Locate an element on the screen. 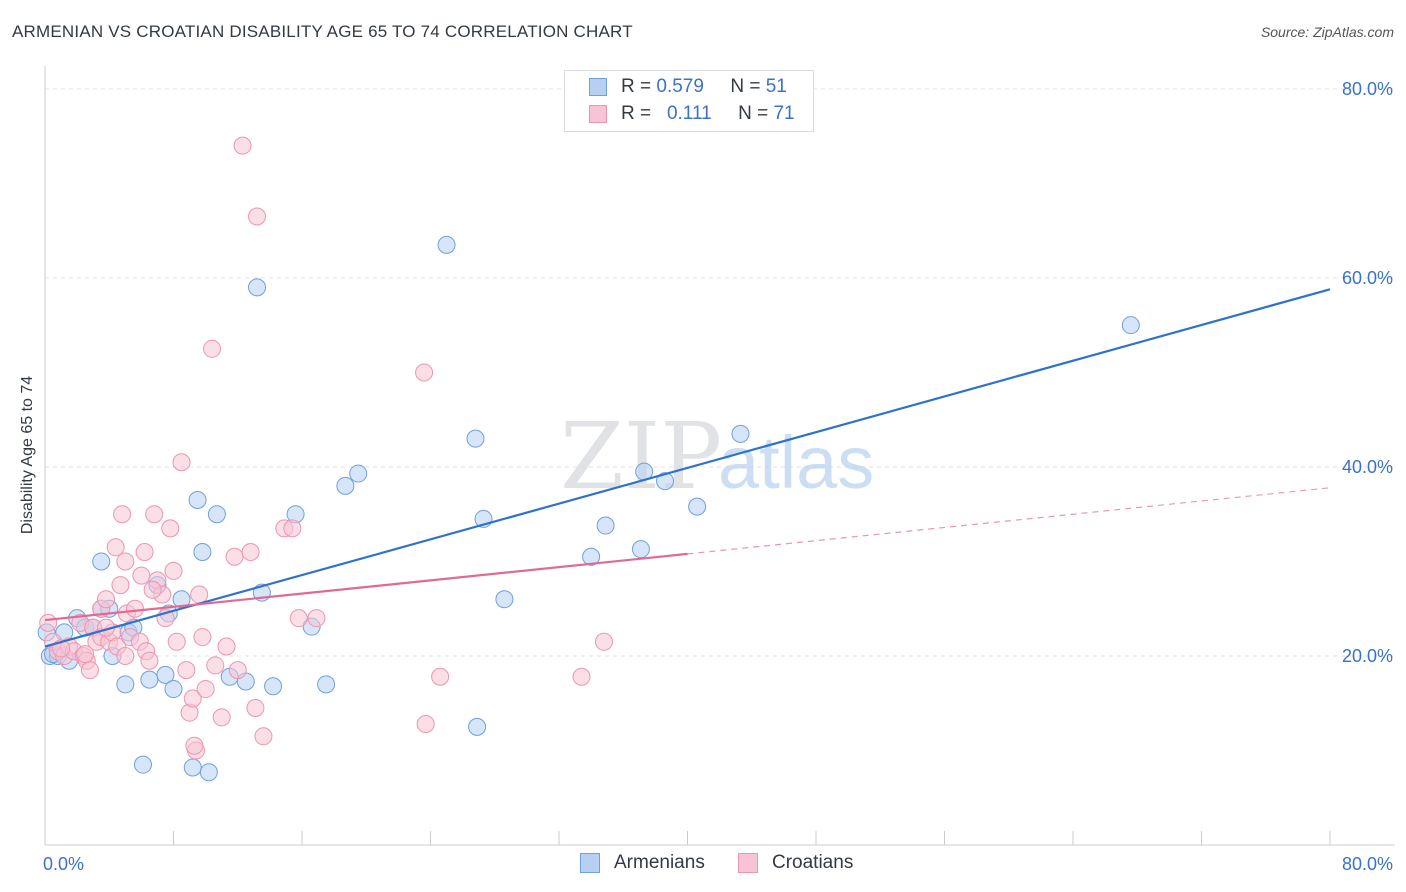 The height and width of the screenshot is (892, 1406). x-tick-label: 0.0% is located at coordinates (63, 864).